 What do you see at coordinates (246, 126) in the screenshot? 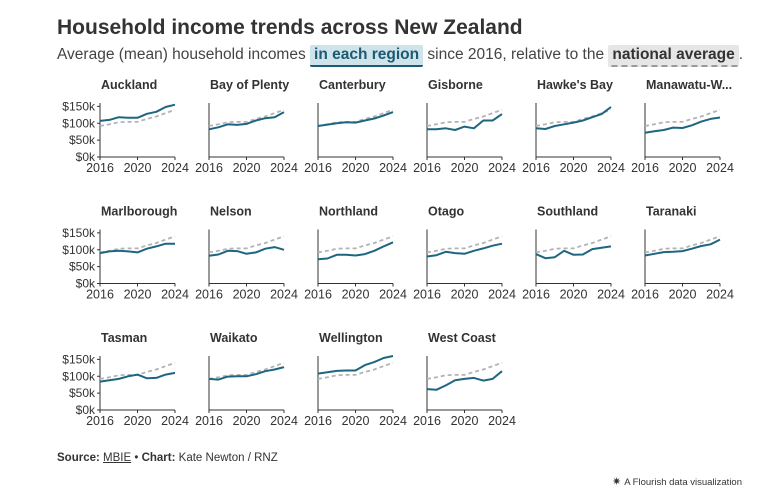
I see `panel-bay-of-plenty: Bay of Plenty 2016 2020 2024` at bounding box center [246, 126].